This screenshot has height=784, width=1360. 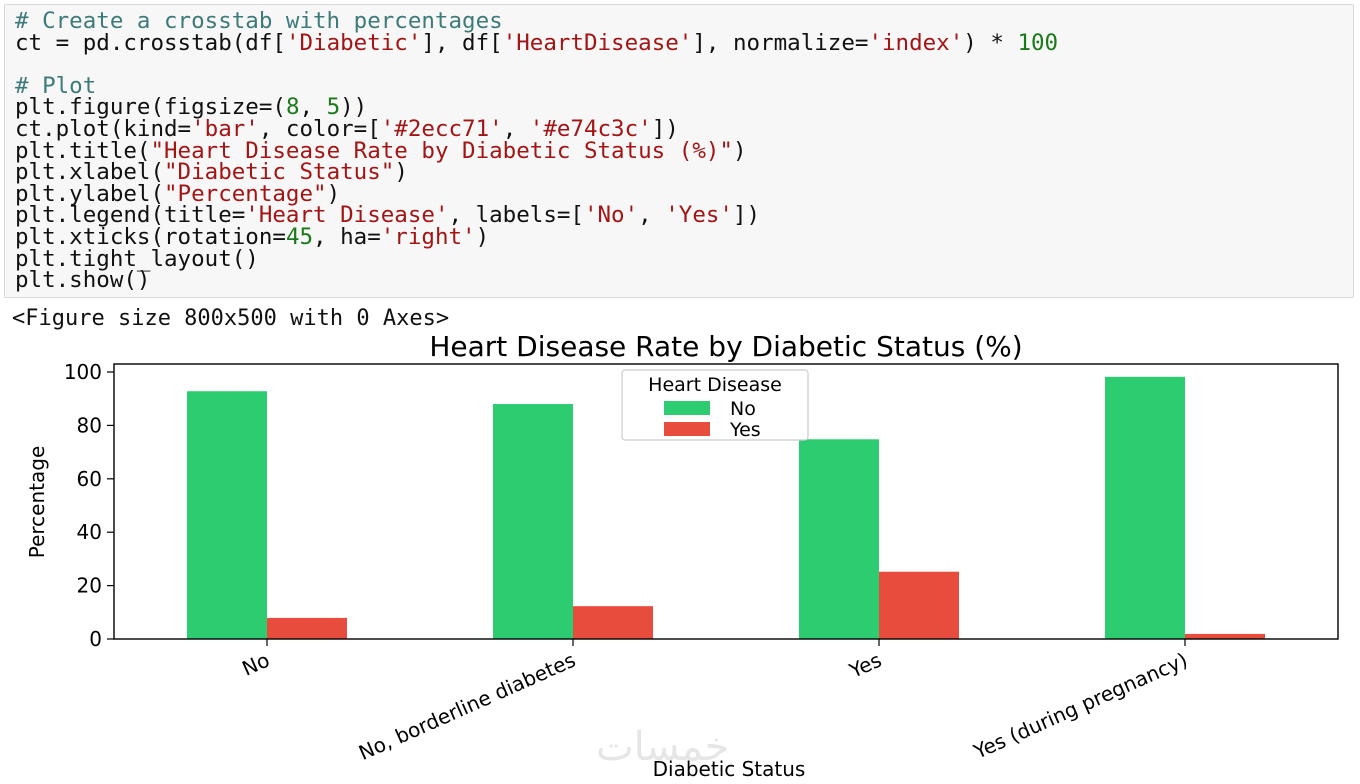 I want to click on y-tick-label: 40, so click(x=89, y=532).